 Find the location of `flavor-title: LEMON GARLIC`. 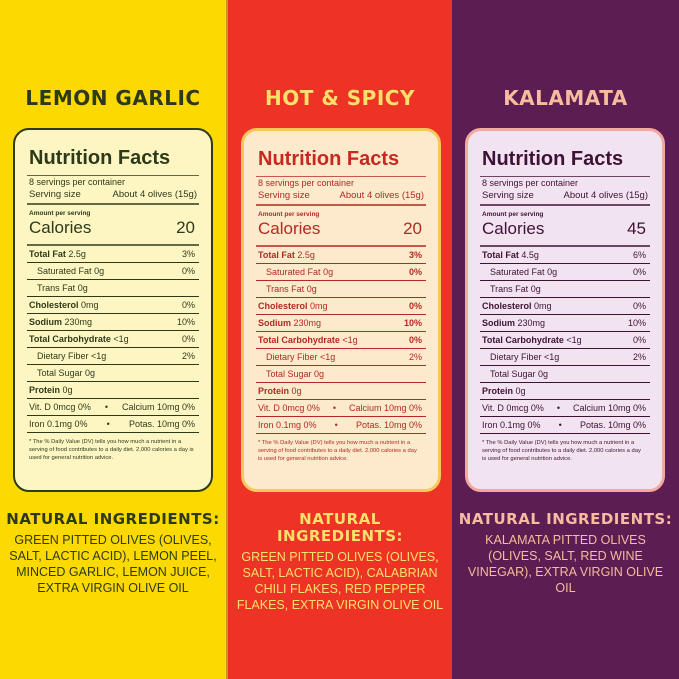

flavor-title: LEMON GARLIC is located at coordinates (113, 98).